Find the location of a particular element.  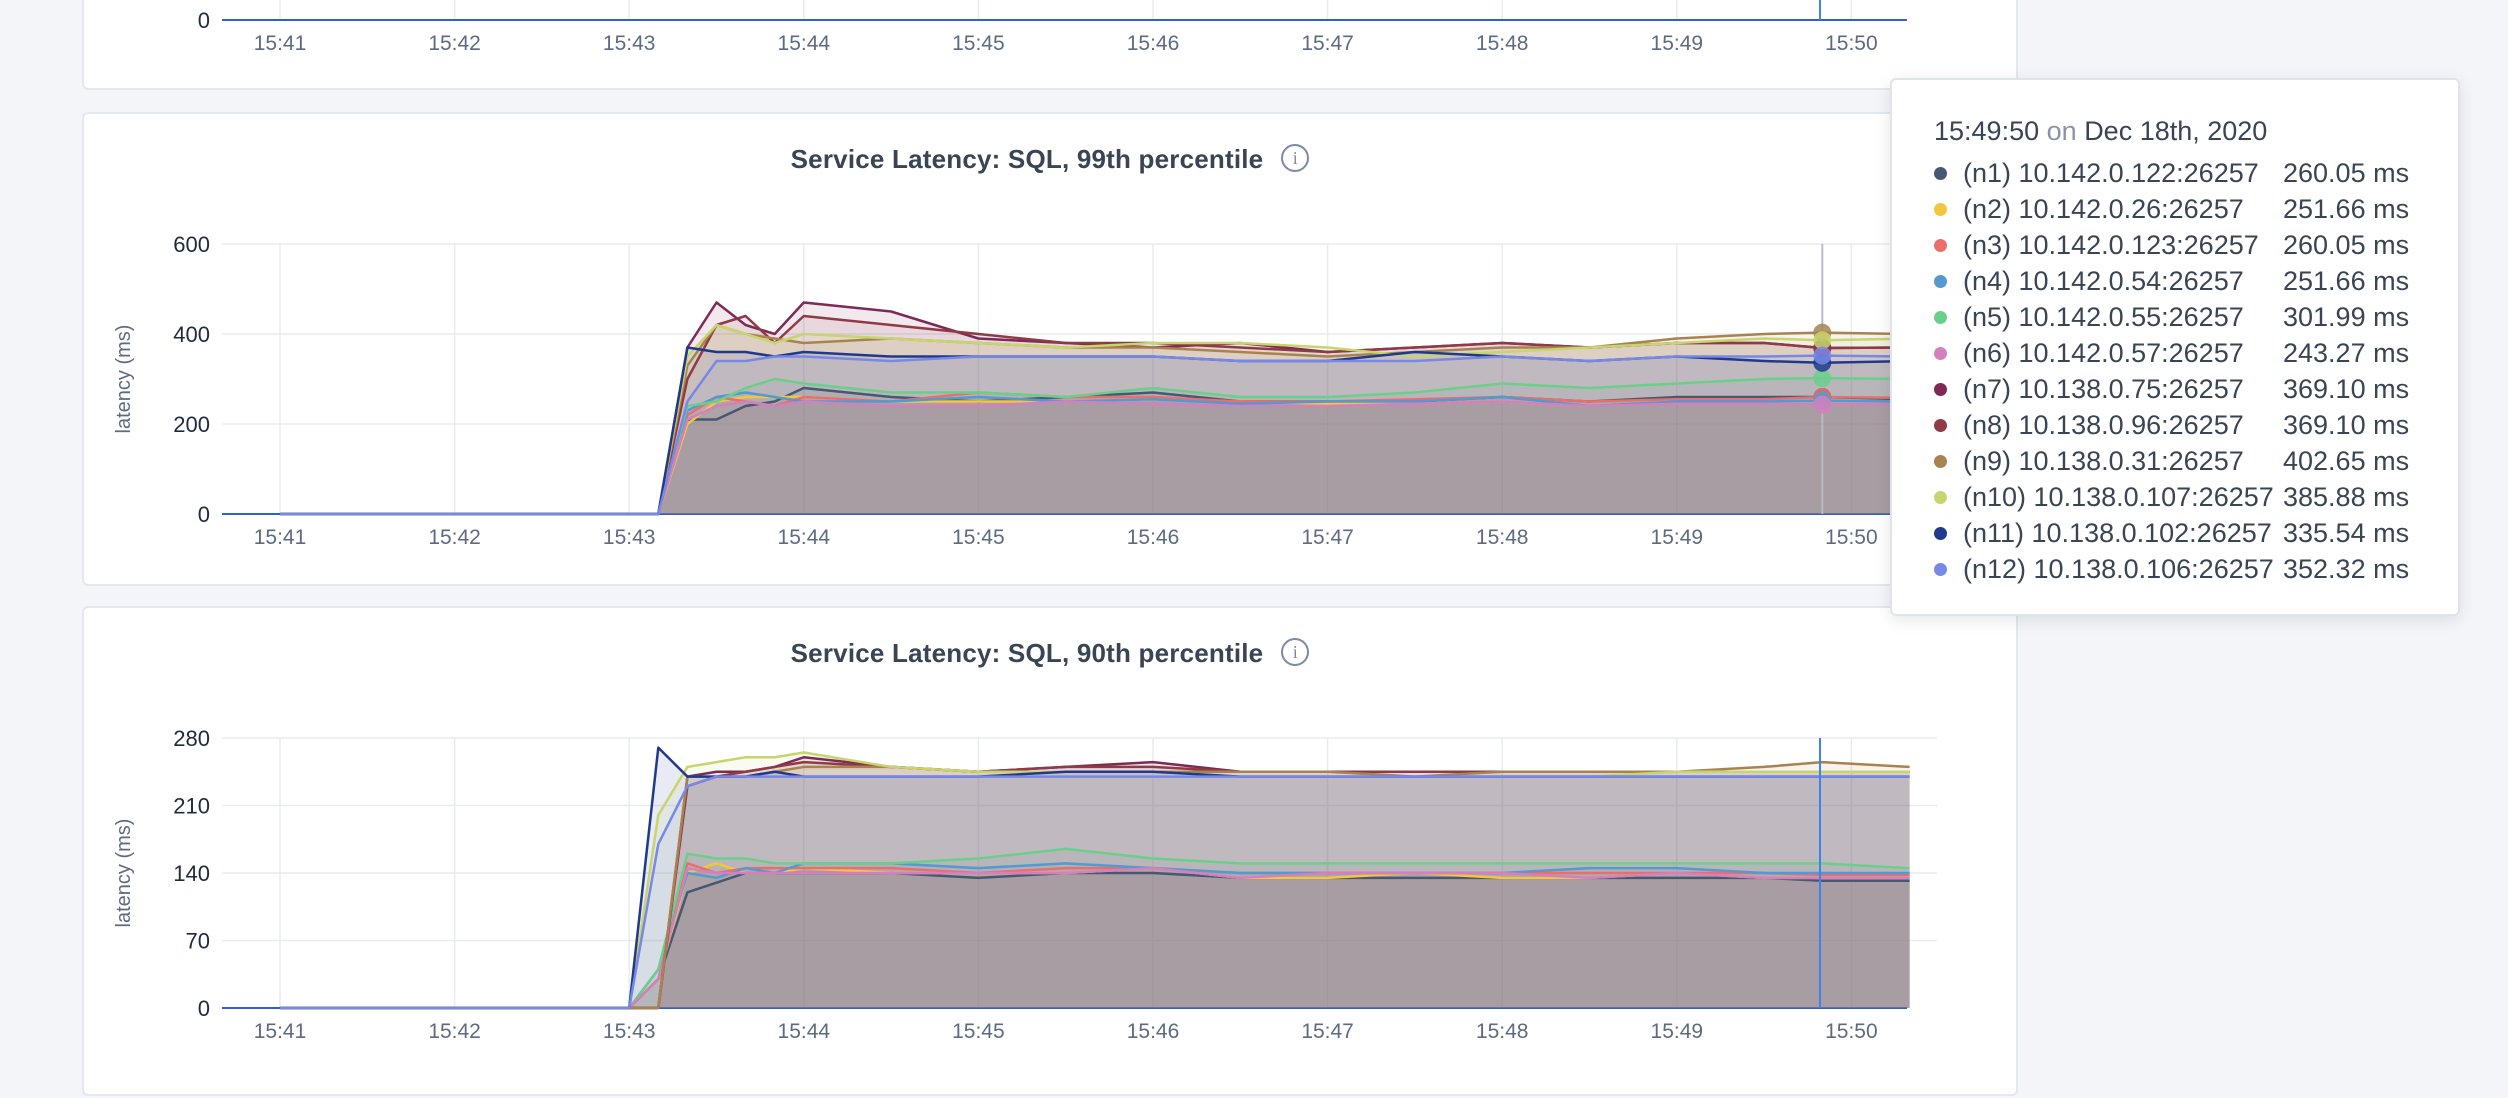

tooltip-row: (n11) 10.138.0.102:26257 335.54 ms is located at coordinates (2196, 533).